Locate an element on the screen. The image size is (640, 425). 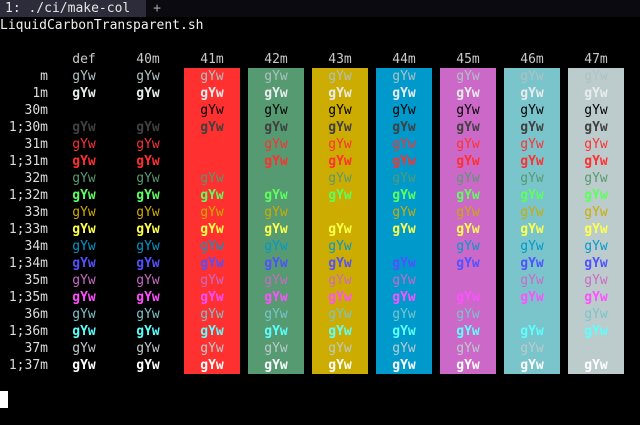
bg-block-46m is located at coordinates (532, 221).